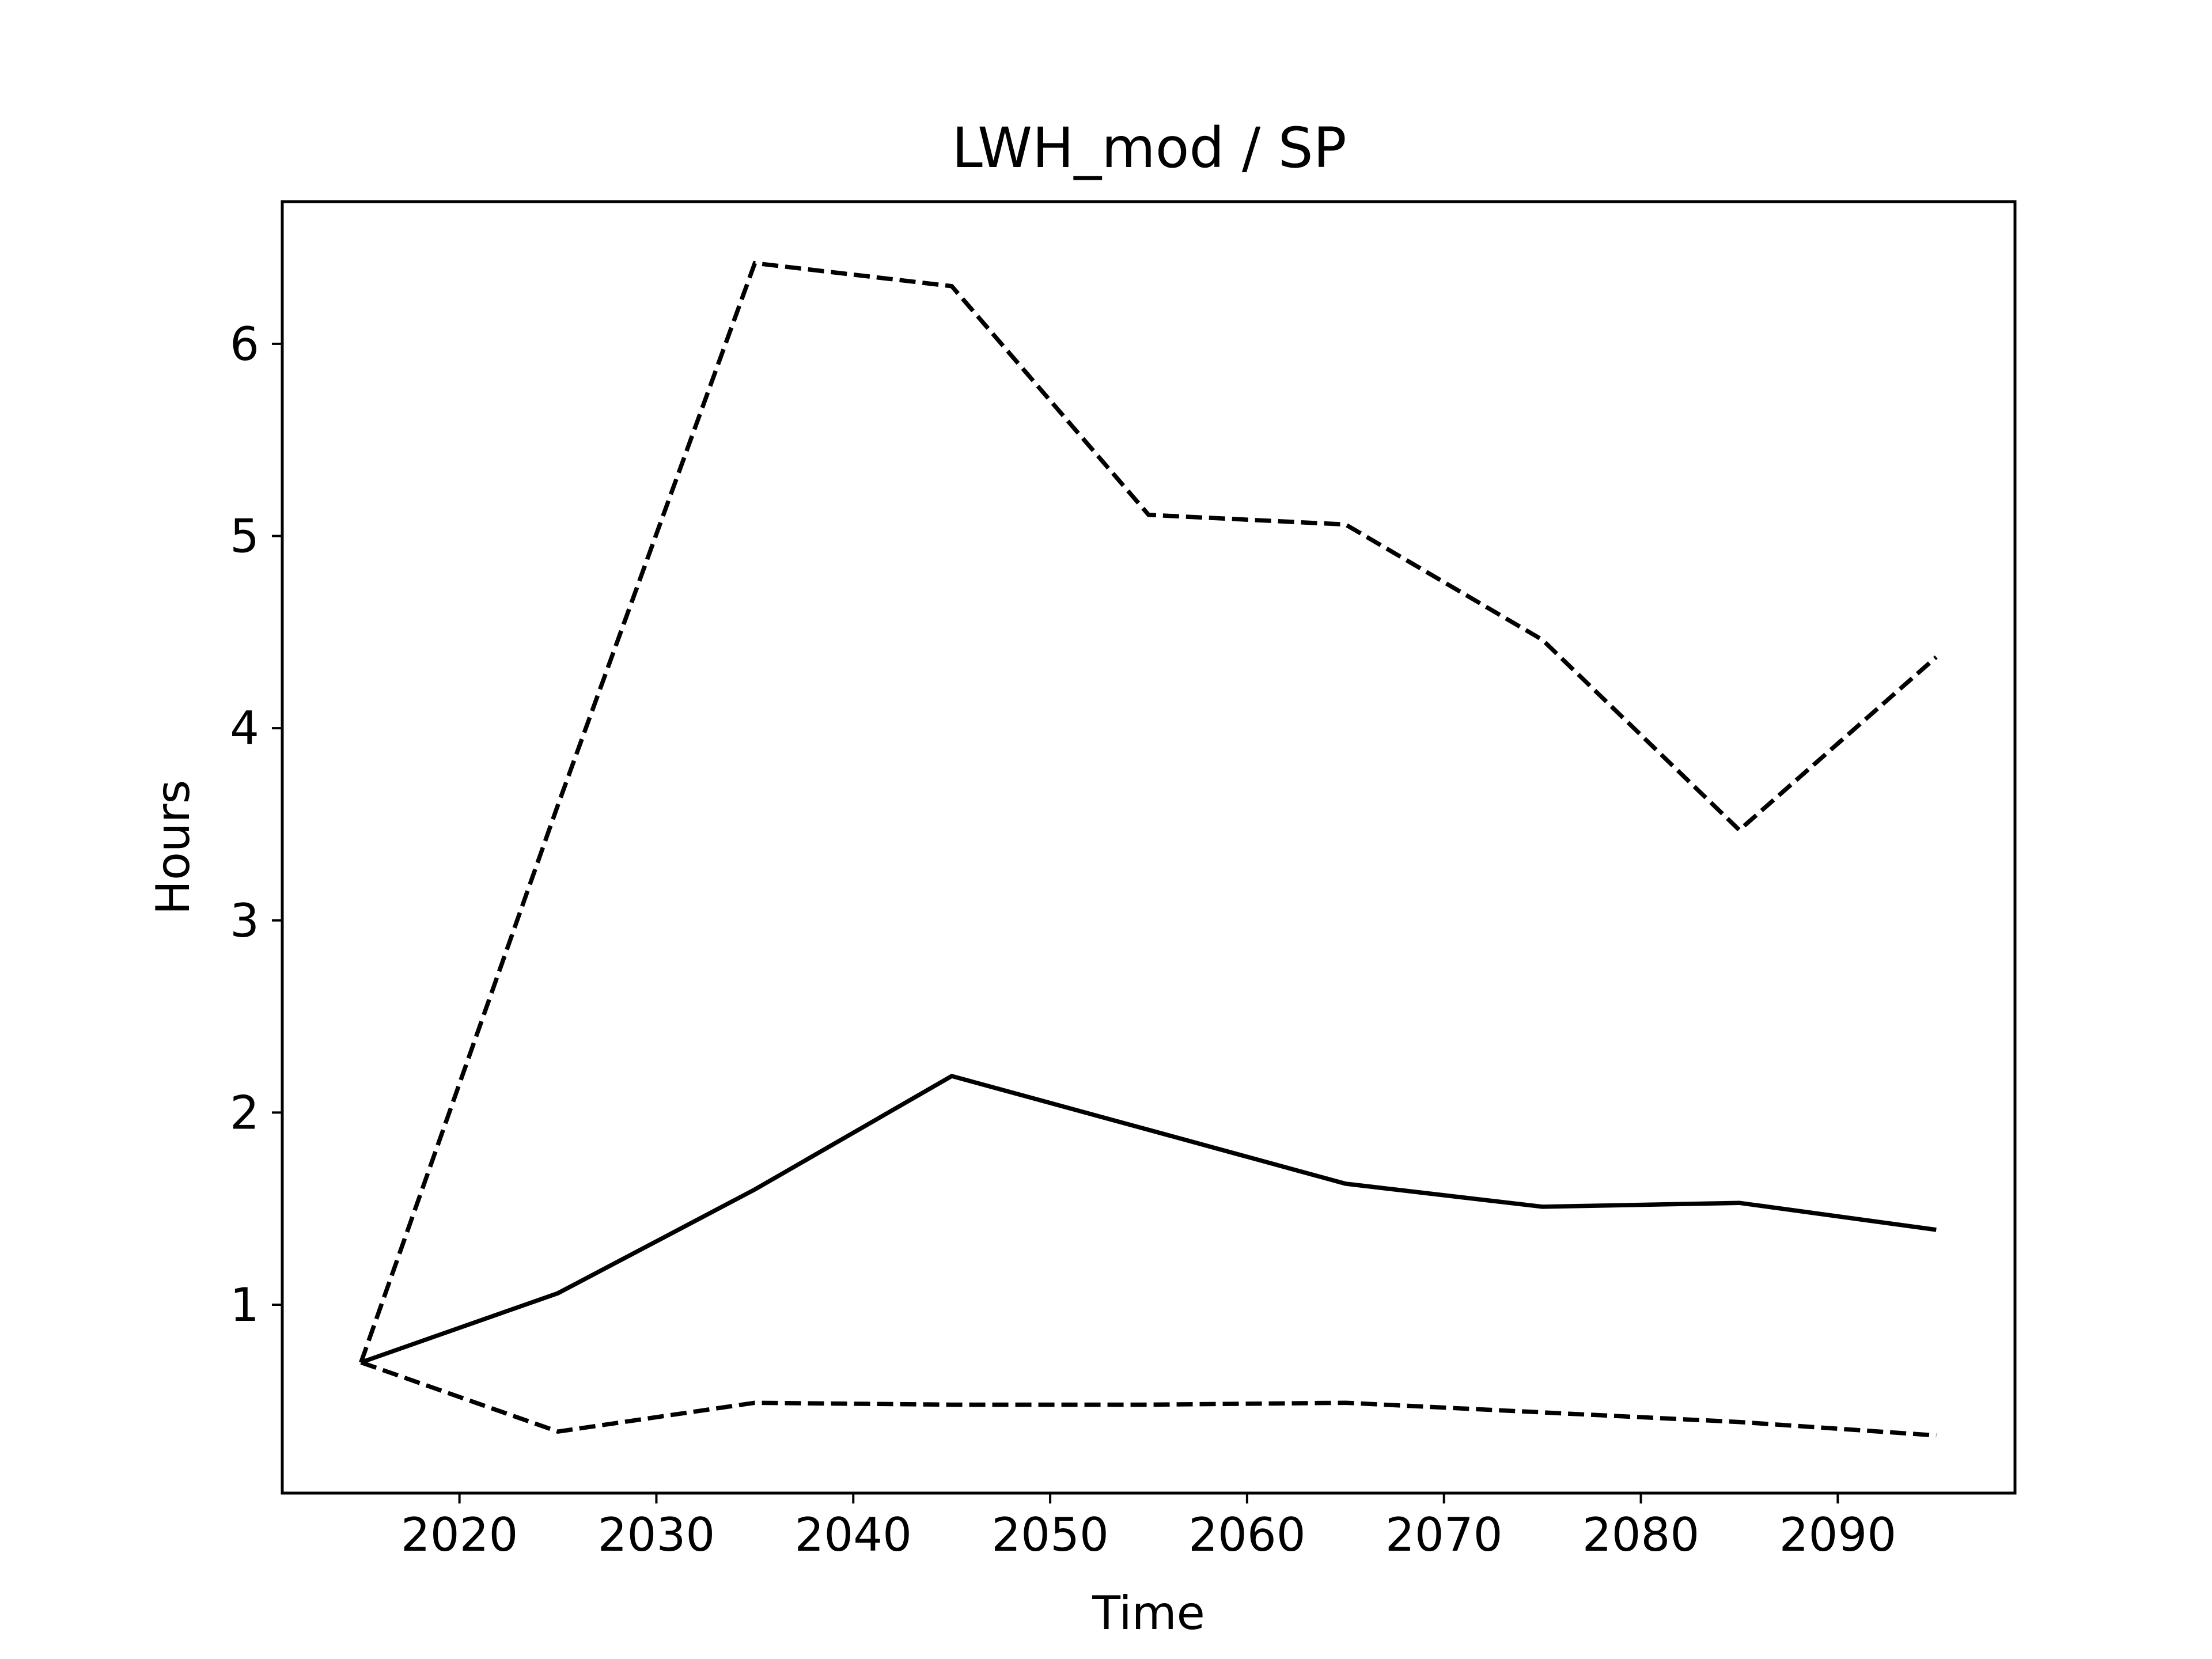  I want to click on y-tick-label: 4, so click(244, 728).